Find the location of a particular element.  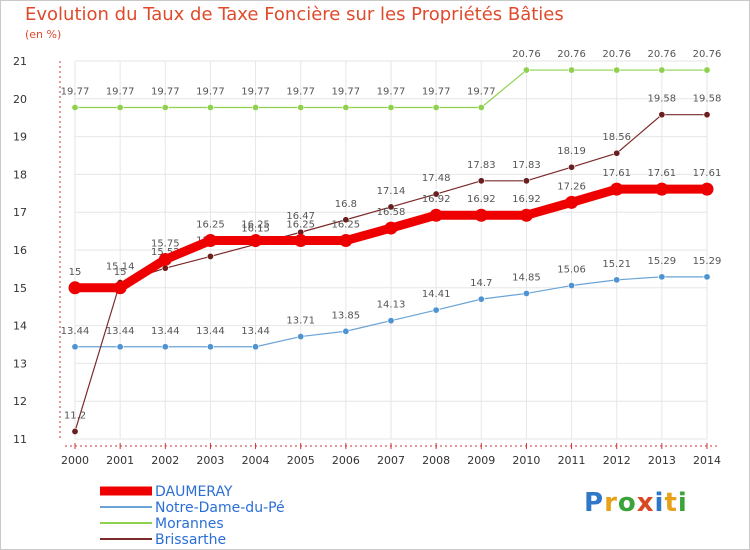

x-tick-label: 2010 is located at coordinates (526, 460).